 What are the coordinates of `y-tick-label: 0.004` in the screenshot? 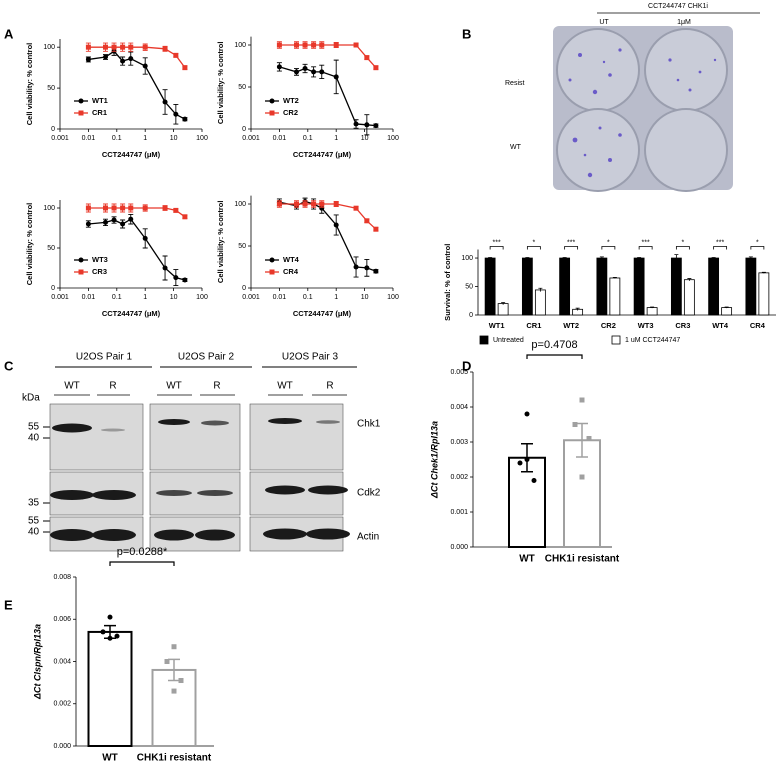 It's located at (459, 407).